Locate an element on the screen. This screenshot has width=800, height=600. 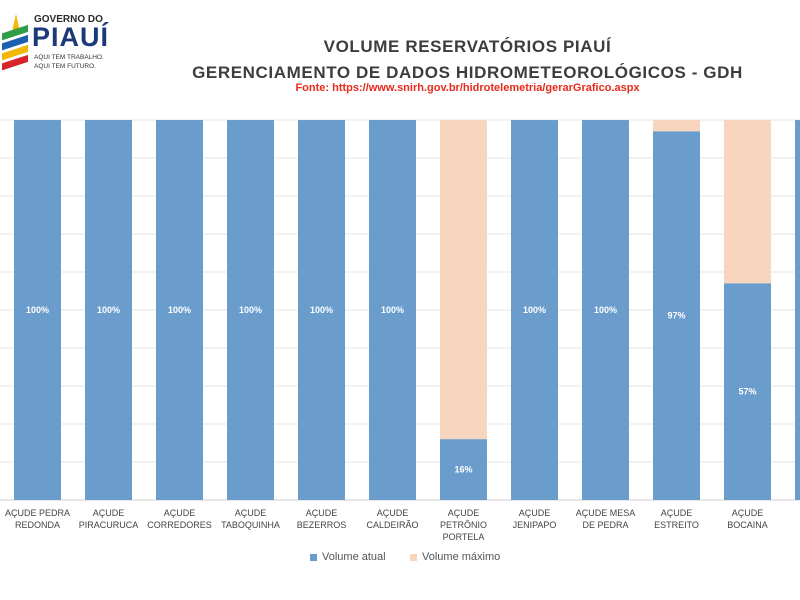
x-tick-label: ESTREITO is located at coordinates (676, 525).